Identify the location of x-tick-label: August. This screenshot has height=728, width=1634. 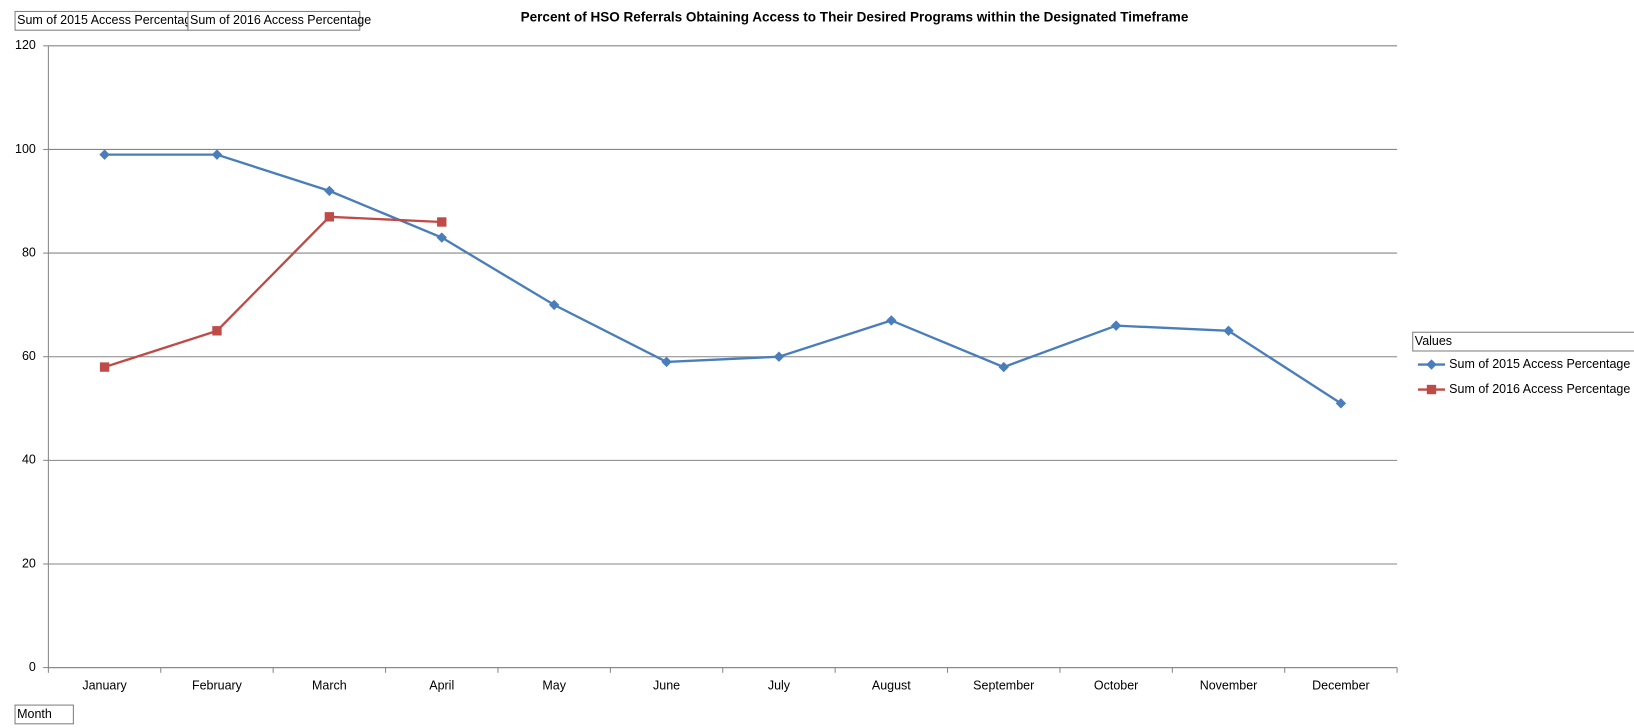
(891, 686).